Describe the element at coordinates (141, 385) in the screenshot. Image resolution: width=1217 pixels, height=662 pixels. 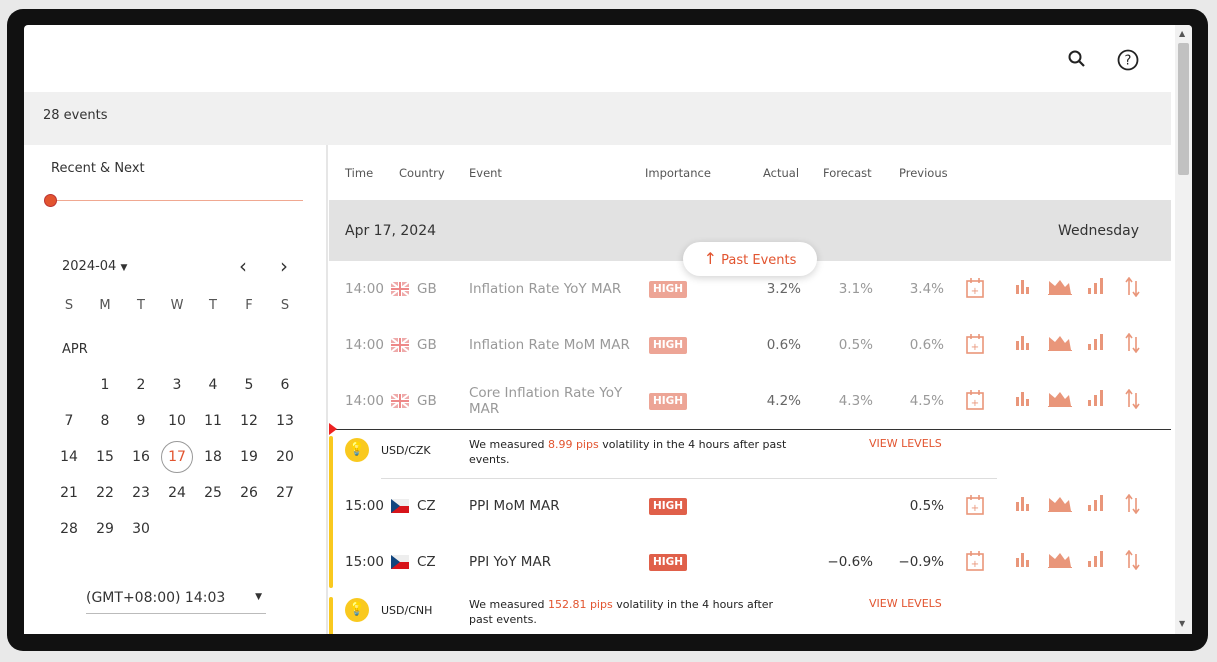
I see `calendar-day: 2` at that location.